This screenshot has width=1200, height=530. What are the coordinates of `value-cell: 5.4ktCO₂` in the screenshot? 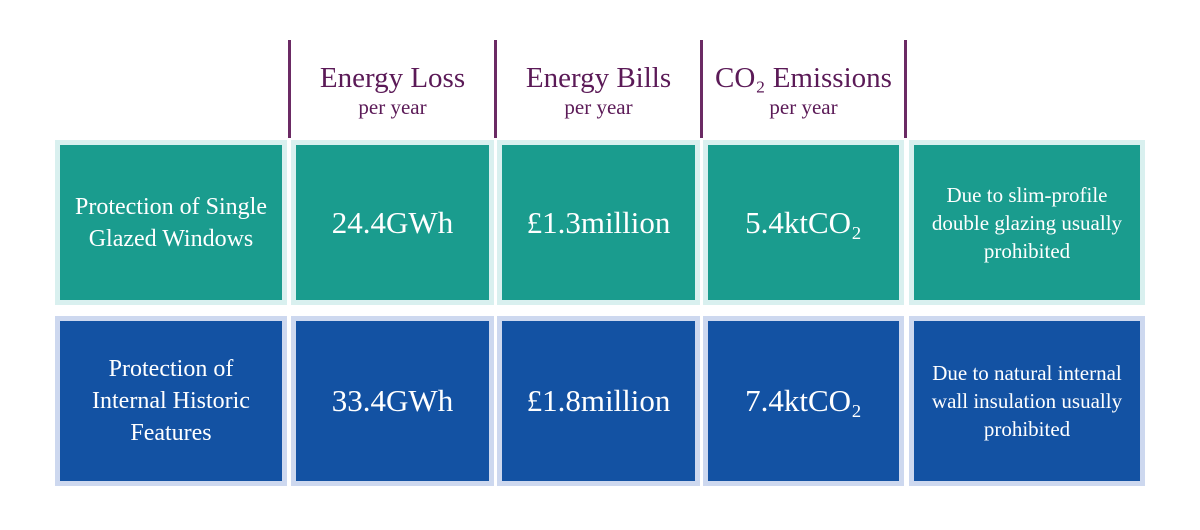 It's located at (803, 222).